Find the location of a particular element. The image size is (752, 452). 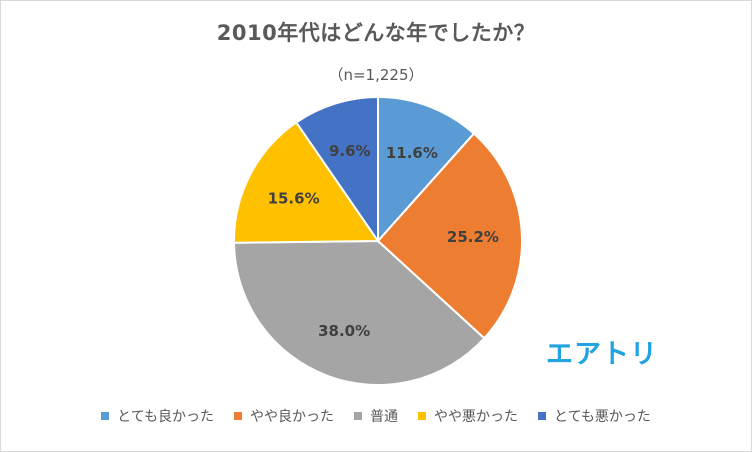

data-label-somewhat-bad: 15.6% is located at coordinates (294, 198).